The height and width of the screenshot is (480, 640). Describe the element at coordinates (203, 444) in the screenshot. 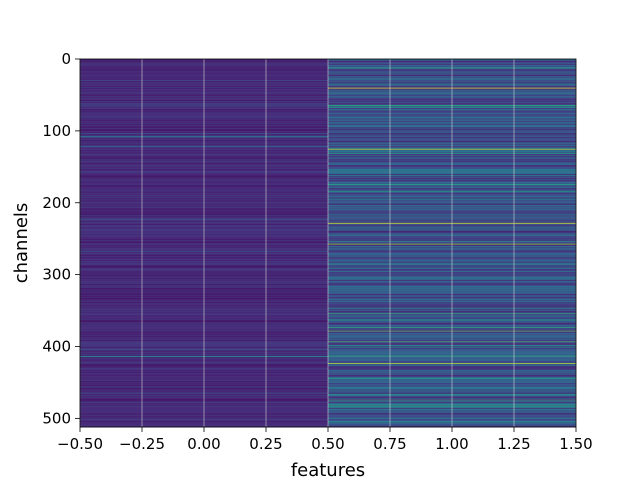

I see `x-tick-label: 0.00` at that location.